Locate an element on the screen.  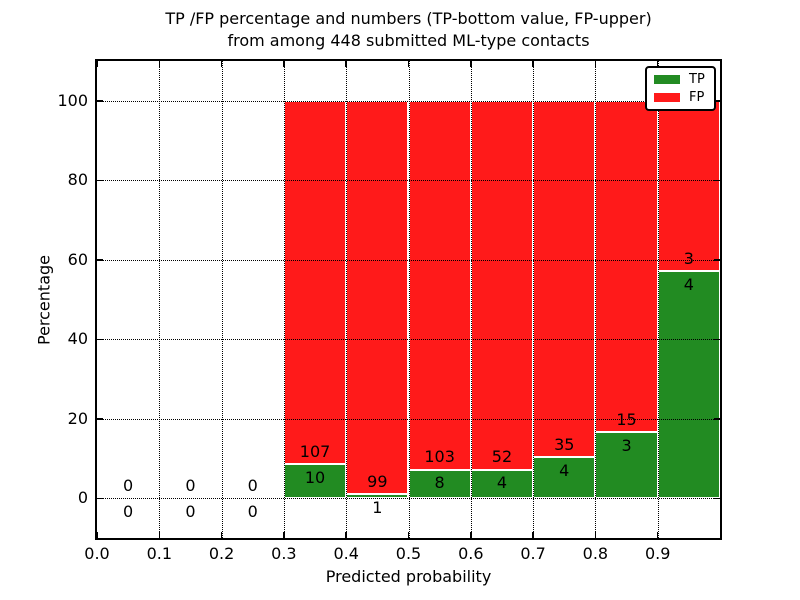
x-tick-label: 0.1 is located at coordinates (159, 553).